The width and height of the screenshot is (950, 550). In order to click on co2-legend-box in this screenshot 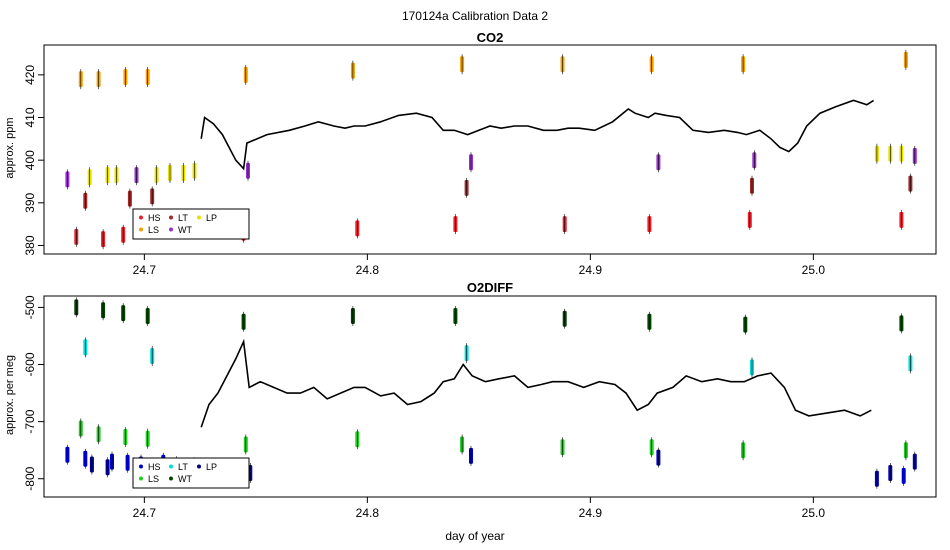, I will do `click(191, 224)`.